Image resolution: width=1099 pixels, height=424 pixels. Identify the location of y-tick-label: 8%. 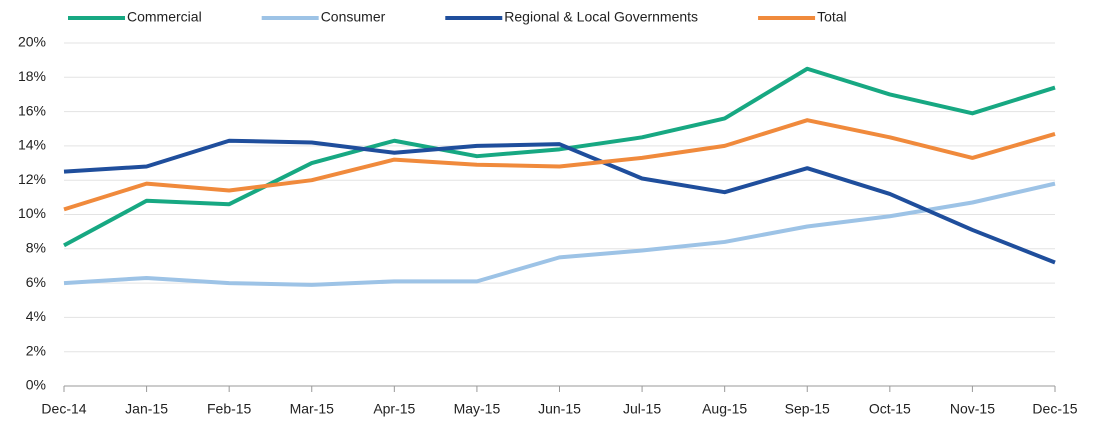
(36, 248).